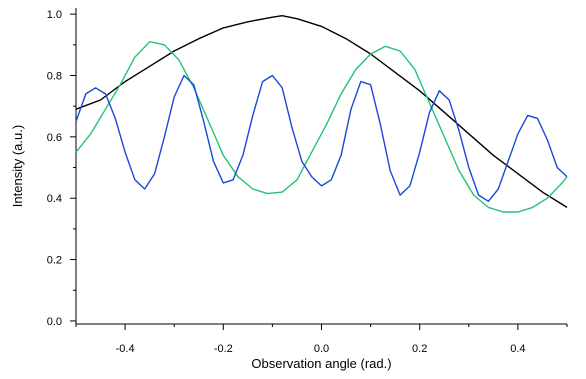 The image size is (586, 379). Describe the element at coordinates (54, 15) in the screenshot. I see `y-tick-label: 1.0` at that location.